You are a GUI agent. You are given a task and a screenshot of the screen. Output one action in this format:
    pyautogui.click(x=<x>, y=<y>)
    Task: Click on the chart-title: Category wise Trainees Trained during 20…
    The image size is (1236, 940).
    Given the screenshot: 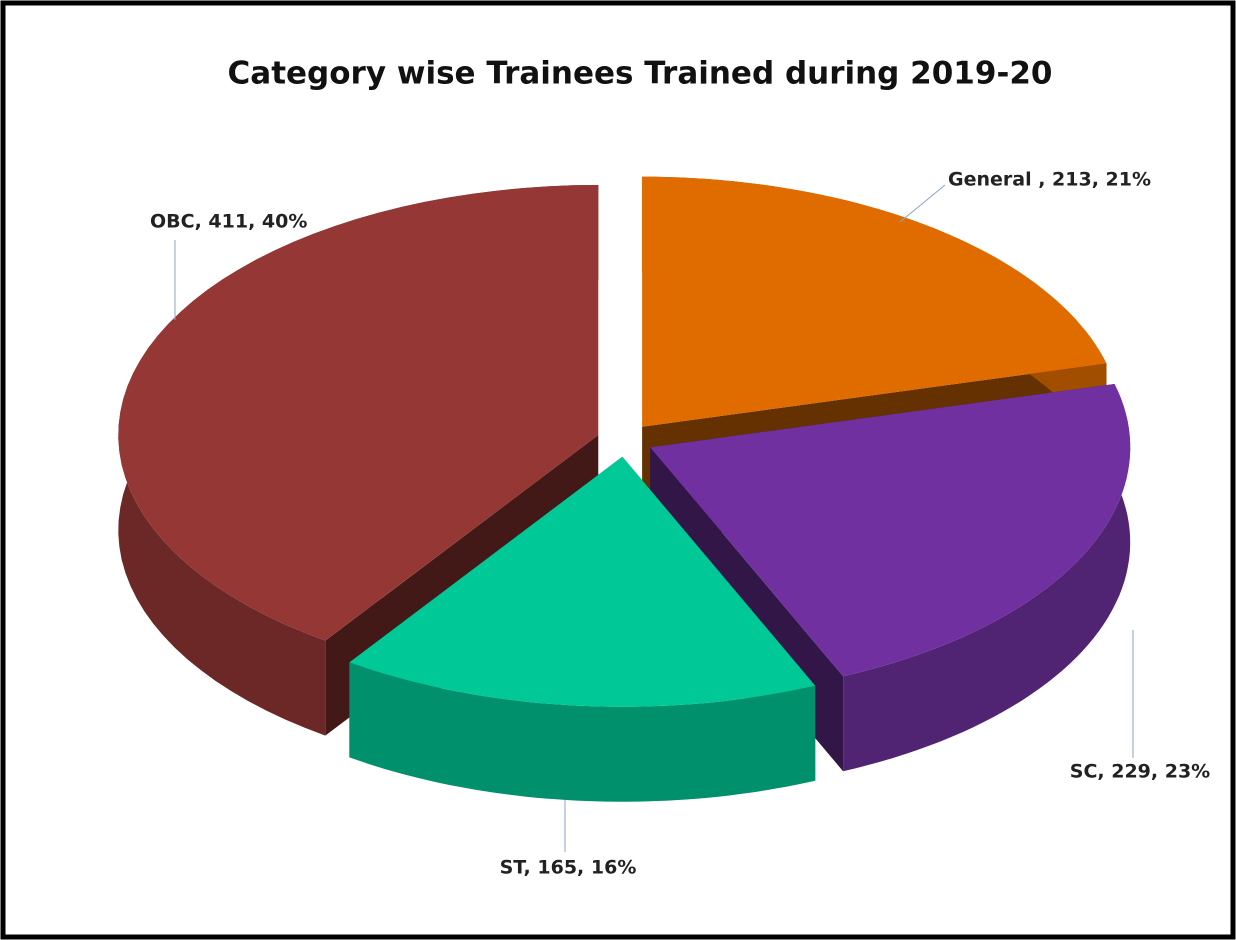 What is the action you would take?
    pyautogui.click(x=640, y=74)
    